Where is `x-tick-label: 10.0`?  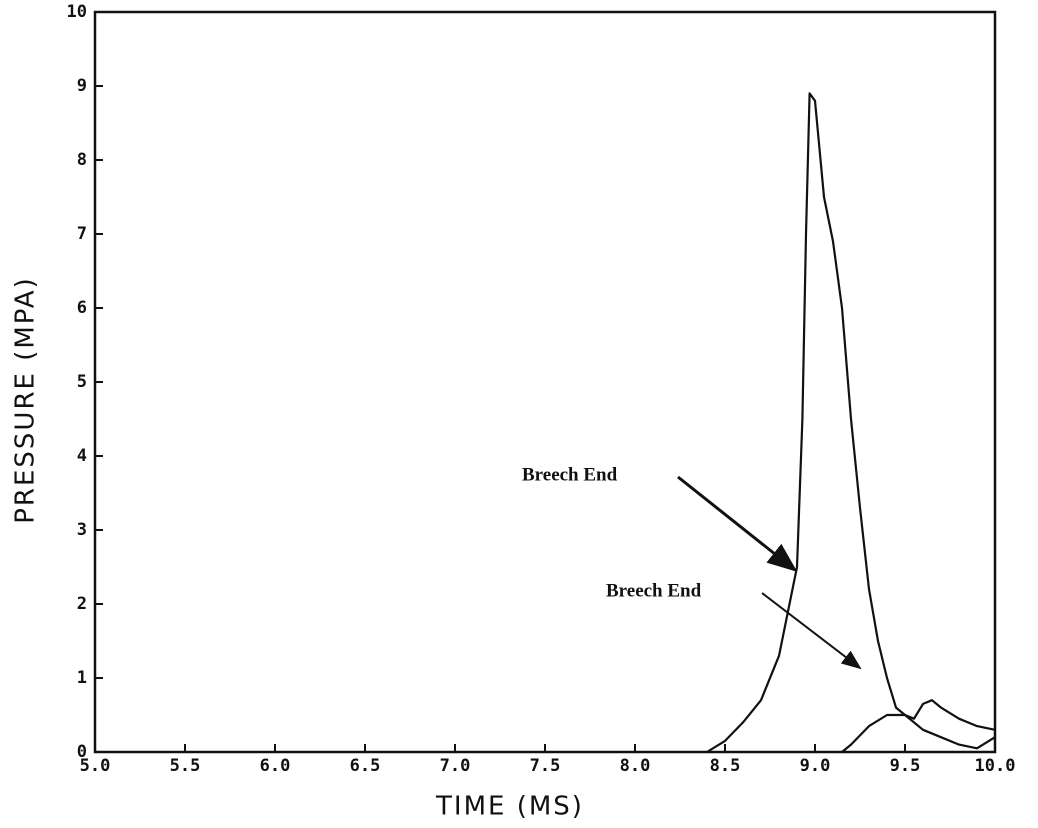
x-tick-label: 10.0 is located at coordinates (995, 766).